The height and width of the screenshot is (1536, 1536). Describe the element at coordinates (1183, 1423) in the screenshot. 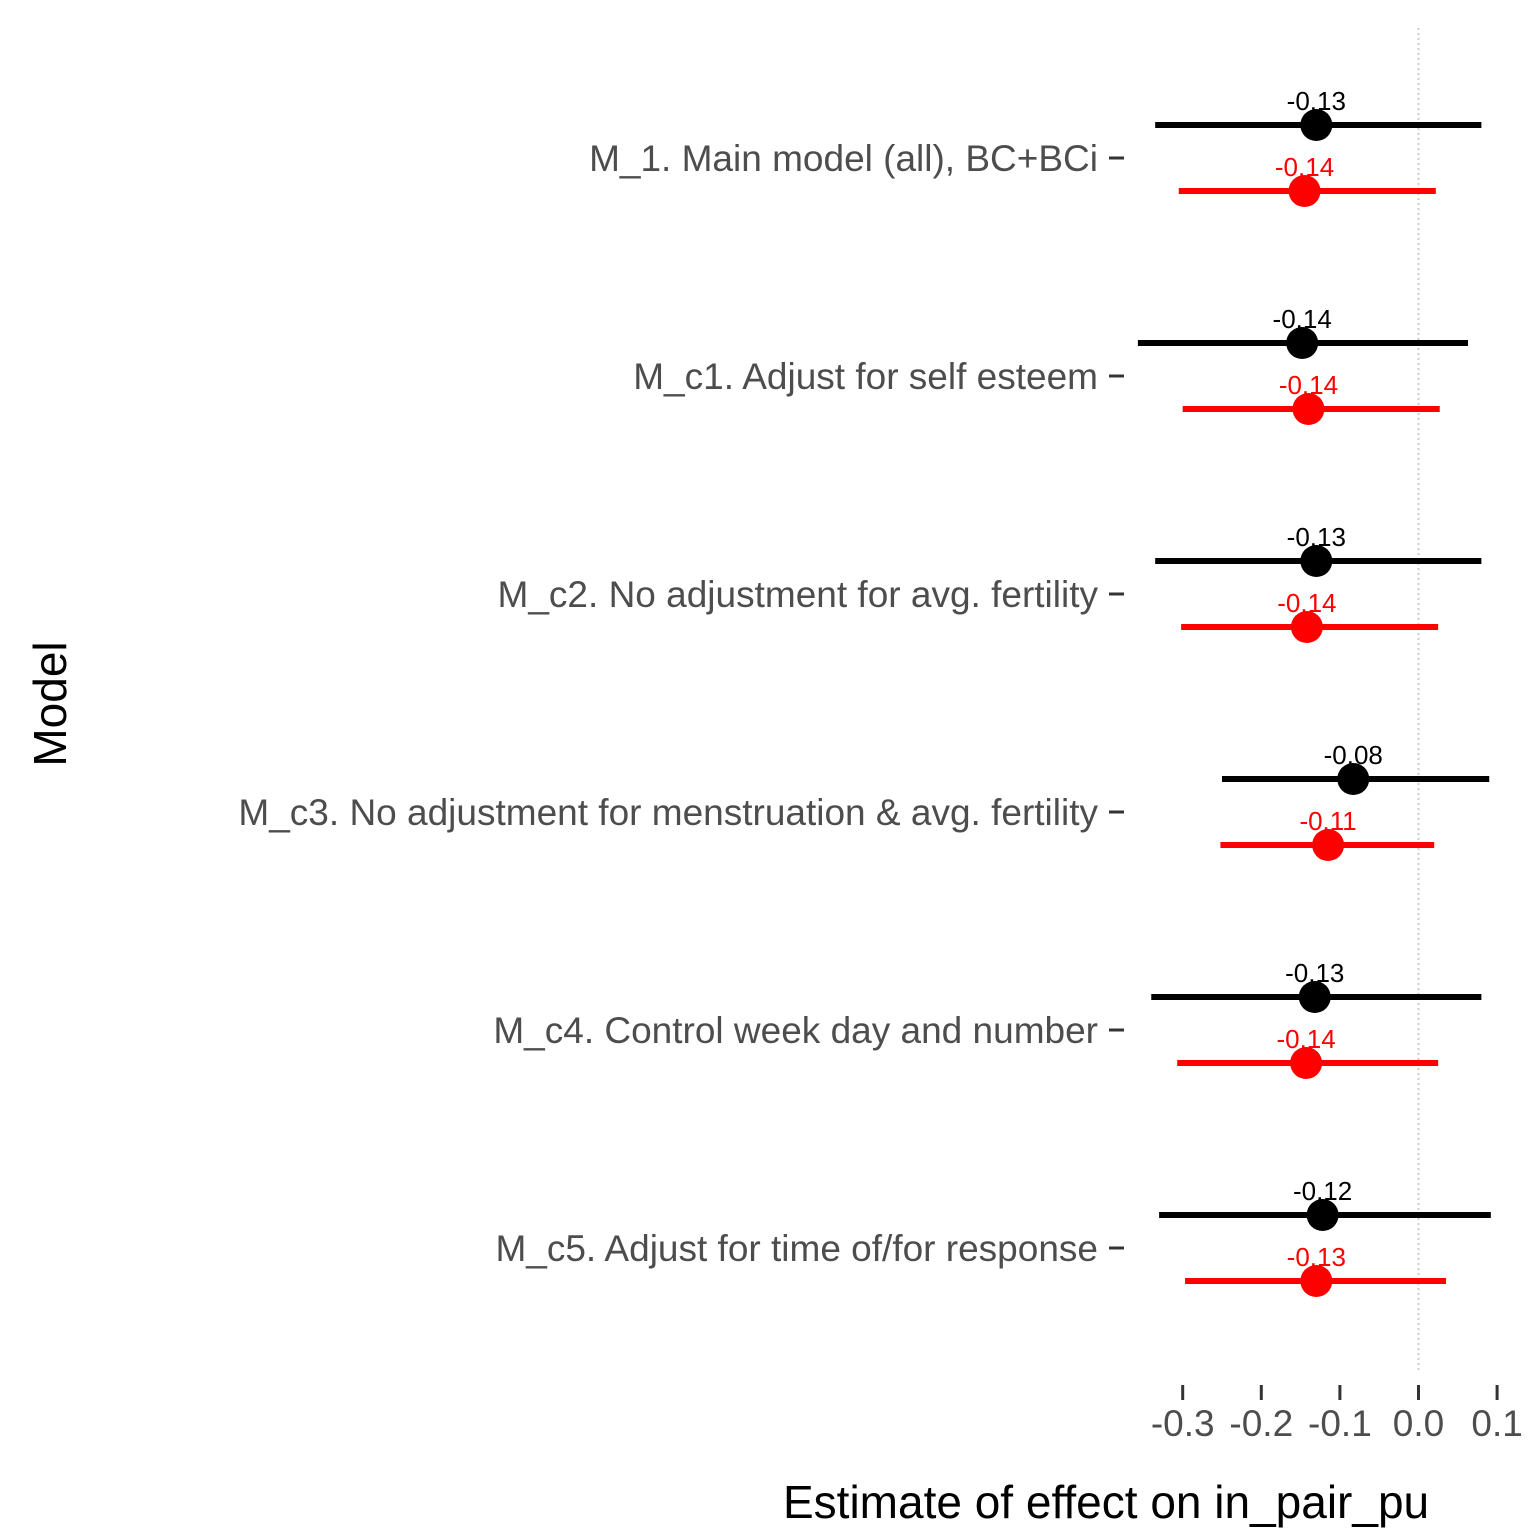

I see `x-tick-label: -0.3` at that location.